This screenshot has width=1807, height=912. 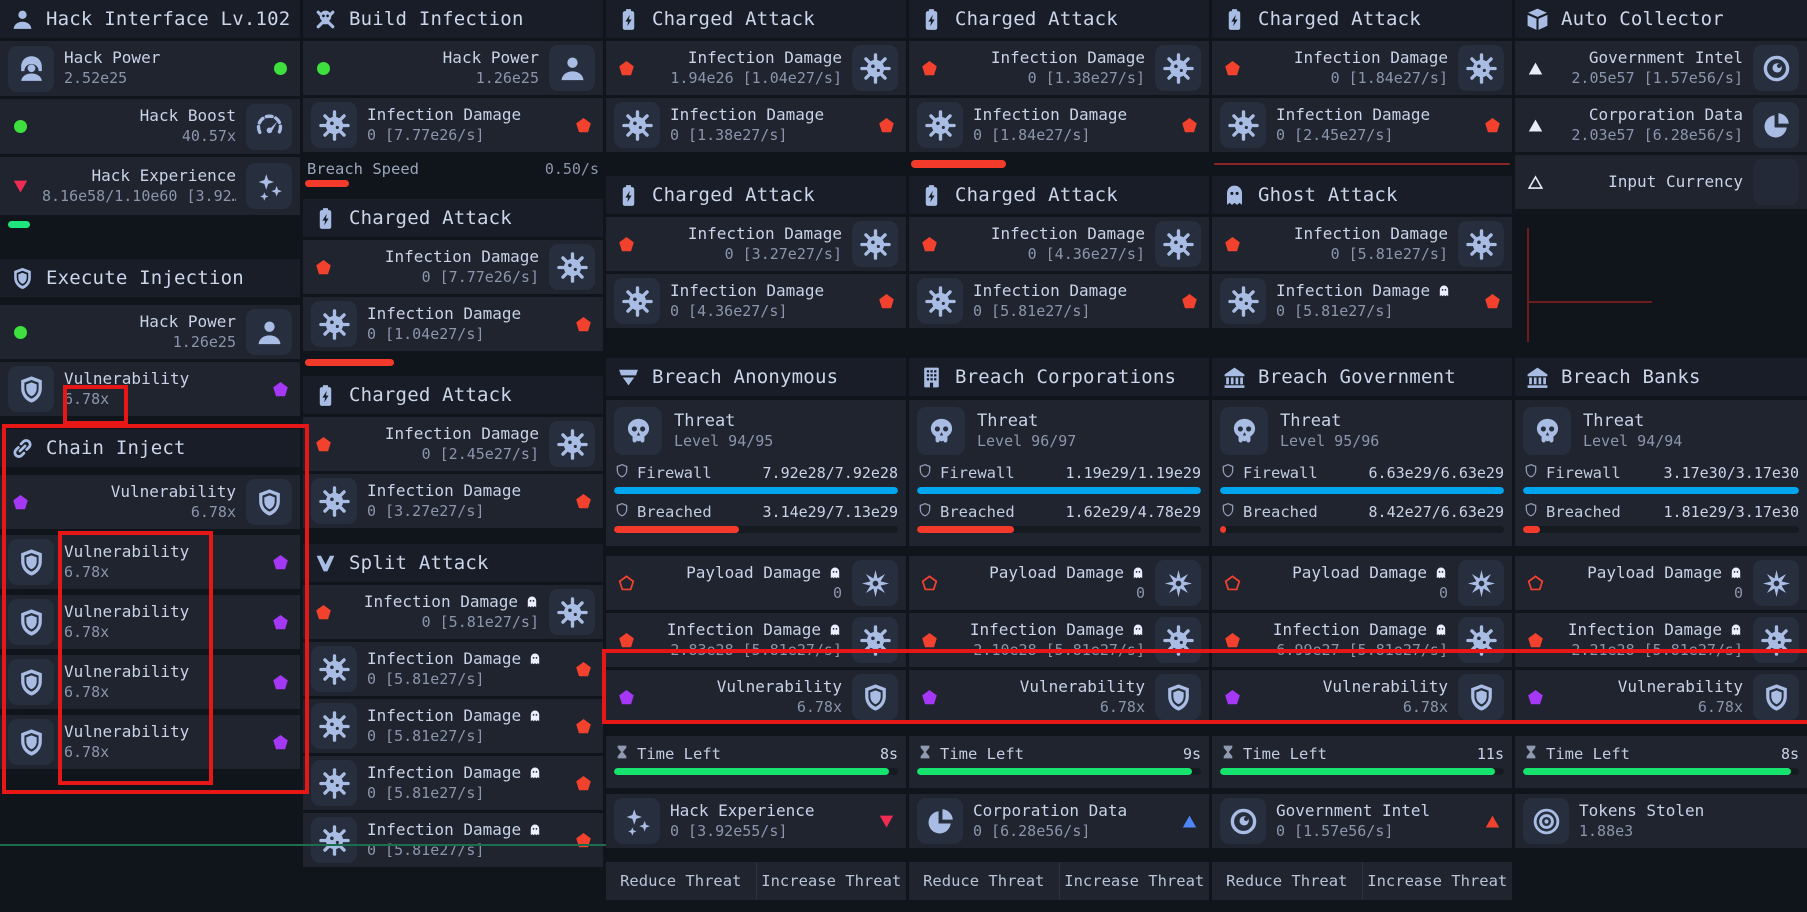 I want to click on firewall-bar, so click(x=1661, y=490).